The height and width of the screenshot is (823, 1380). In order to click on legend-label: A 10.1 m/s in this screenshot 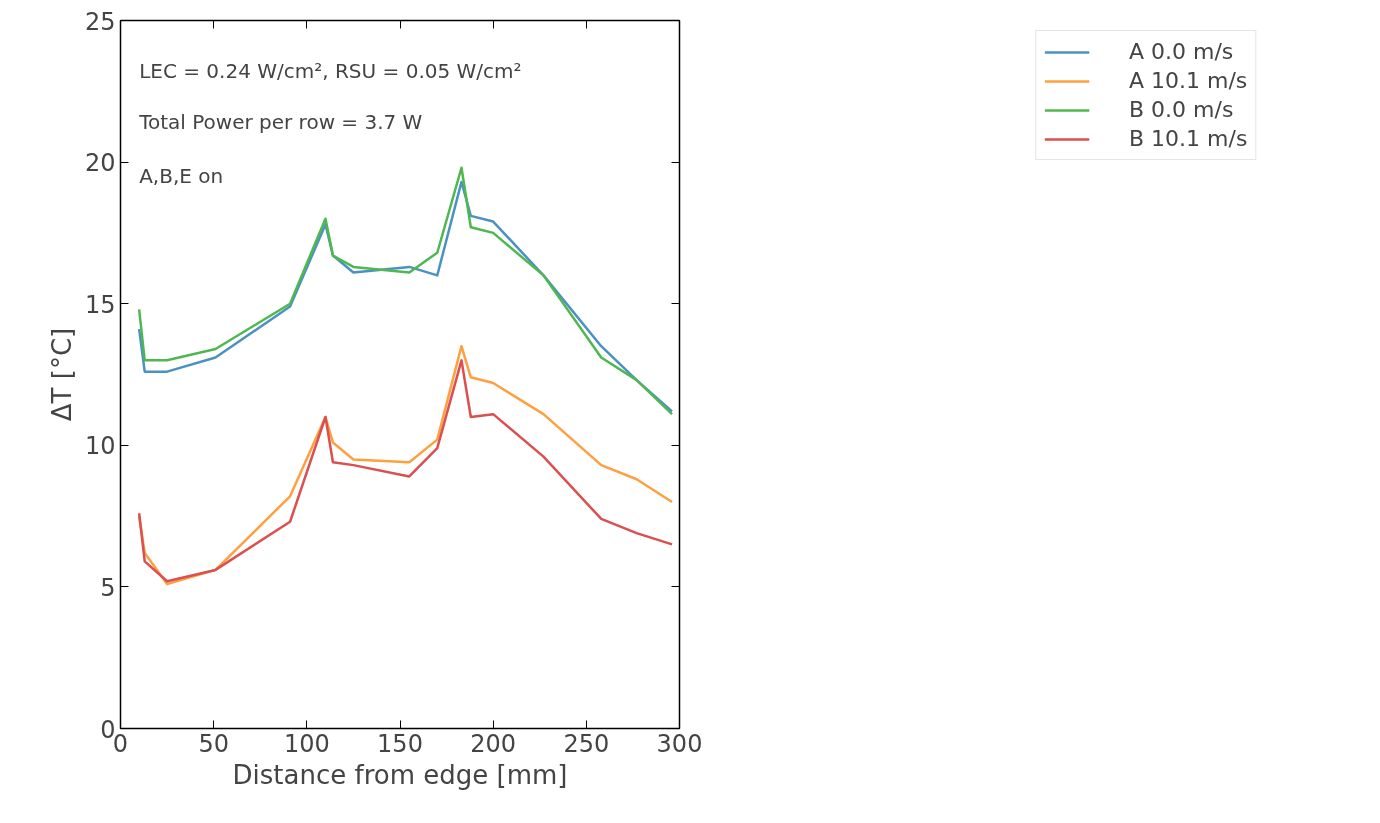, I will do `click(1188, 80)`.